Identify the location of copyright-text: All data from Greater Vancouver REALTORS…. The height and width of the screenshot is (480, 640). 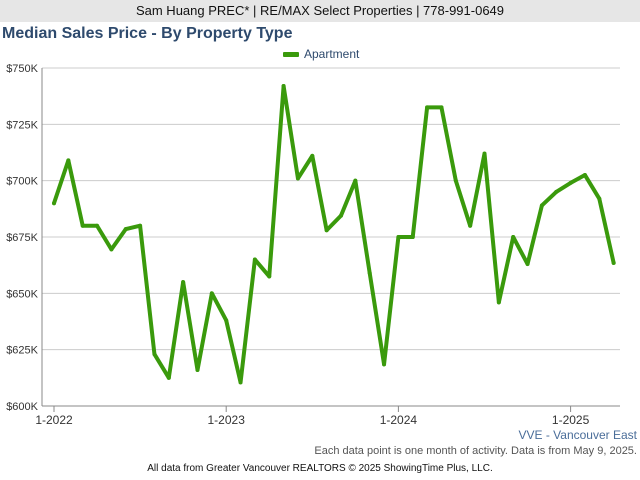
(320, 468).